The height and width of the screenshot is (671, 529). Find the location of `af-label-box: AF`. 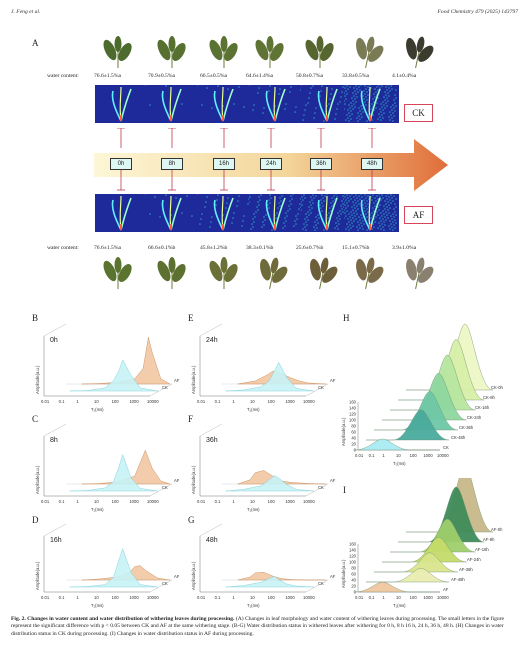

af-label-box: AF is located at coordinates (418, 215).